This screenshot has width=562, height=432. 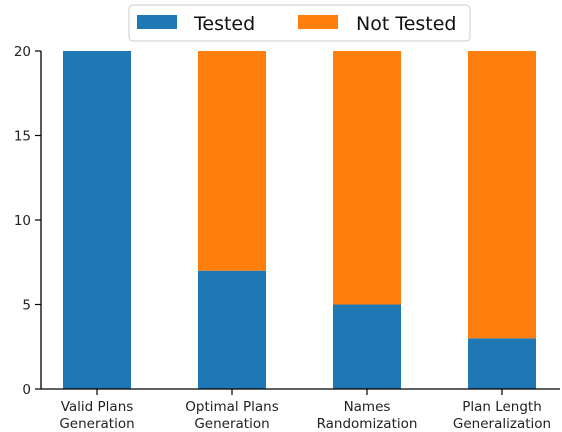 I want to click on x-tick-label-2: Optimal Plans Generation, so click(x=231, y=415).